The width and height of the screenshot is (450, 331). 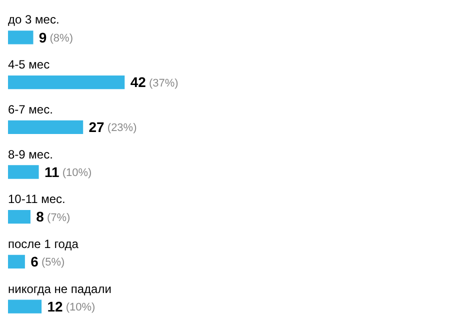 I want to click on data-label: 8 (7%), so click(x=53, y=216).